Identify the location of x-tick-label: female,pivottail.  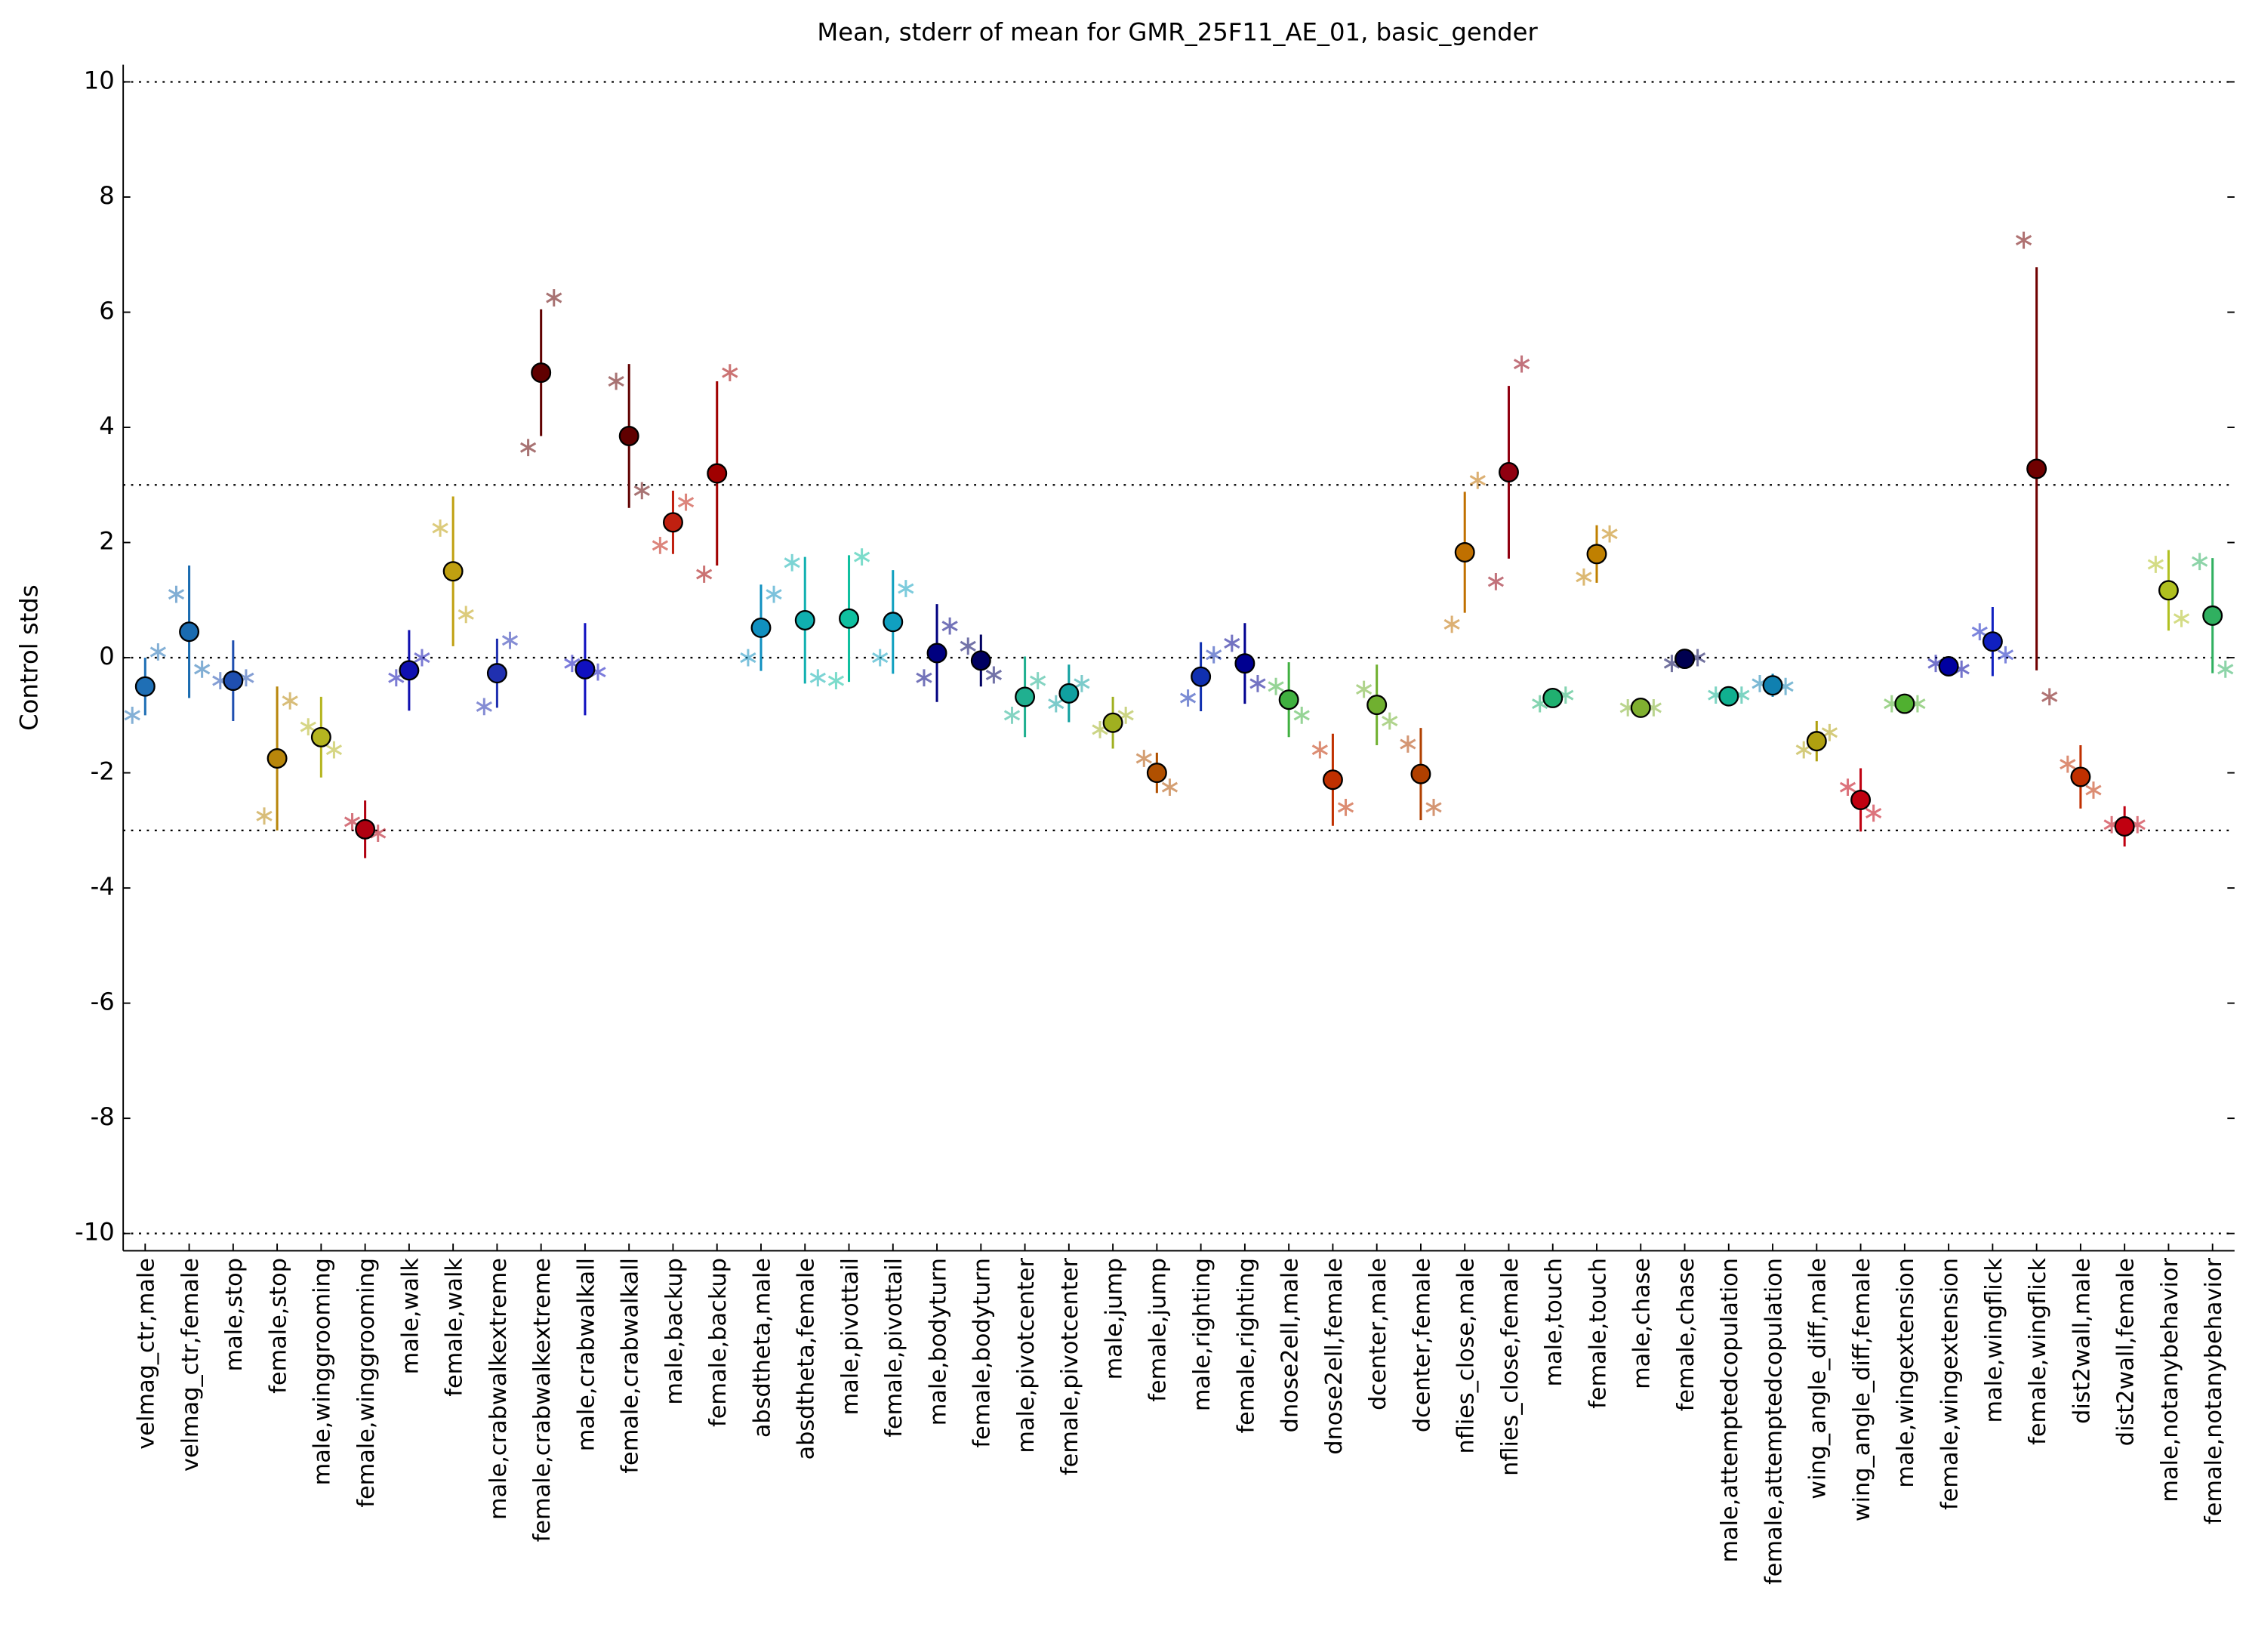
(894, 1348).